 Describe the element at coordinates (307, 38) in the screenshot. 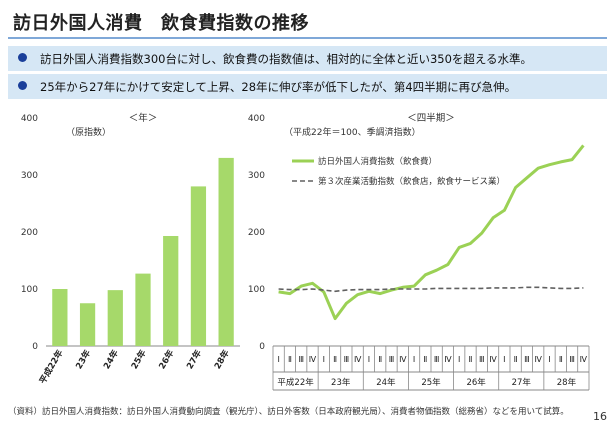

I see `title-rule` at that location.